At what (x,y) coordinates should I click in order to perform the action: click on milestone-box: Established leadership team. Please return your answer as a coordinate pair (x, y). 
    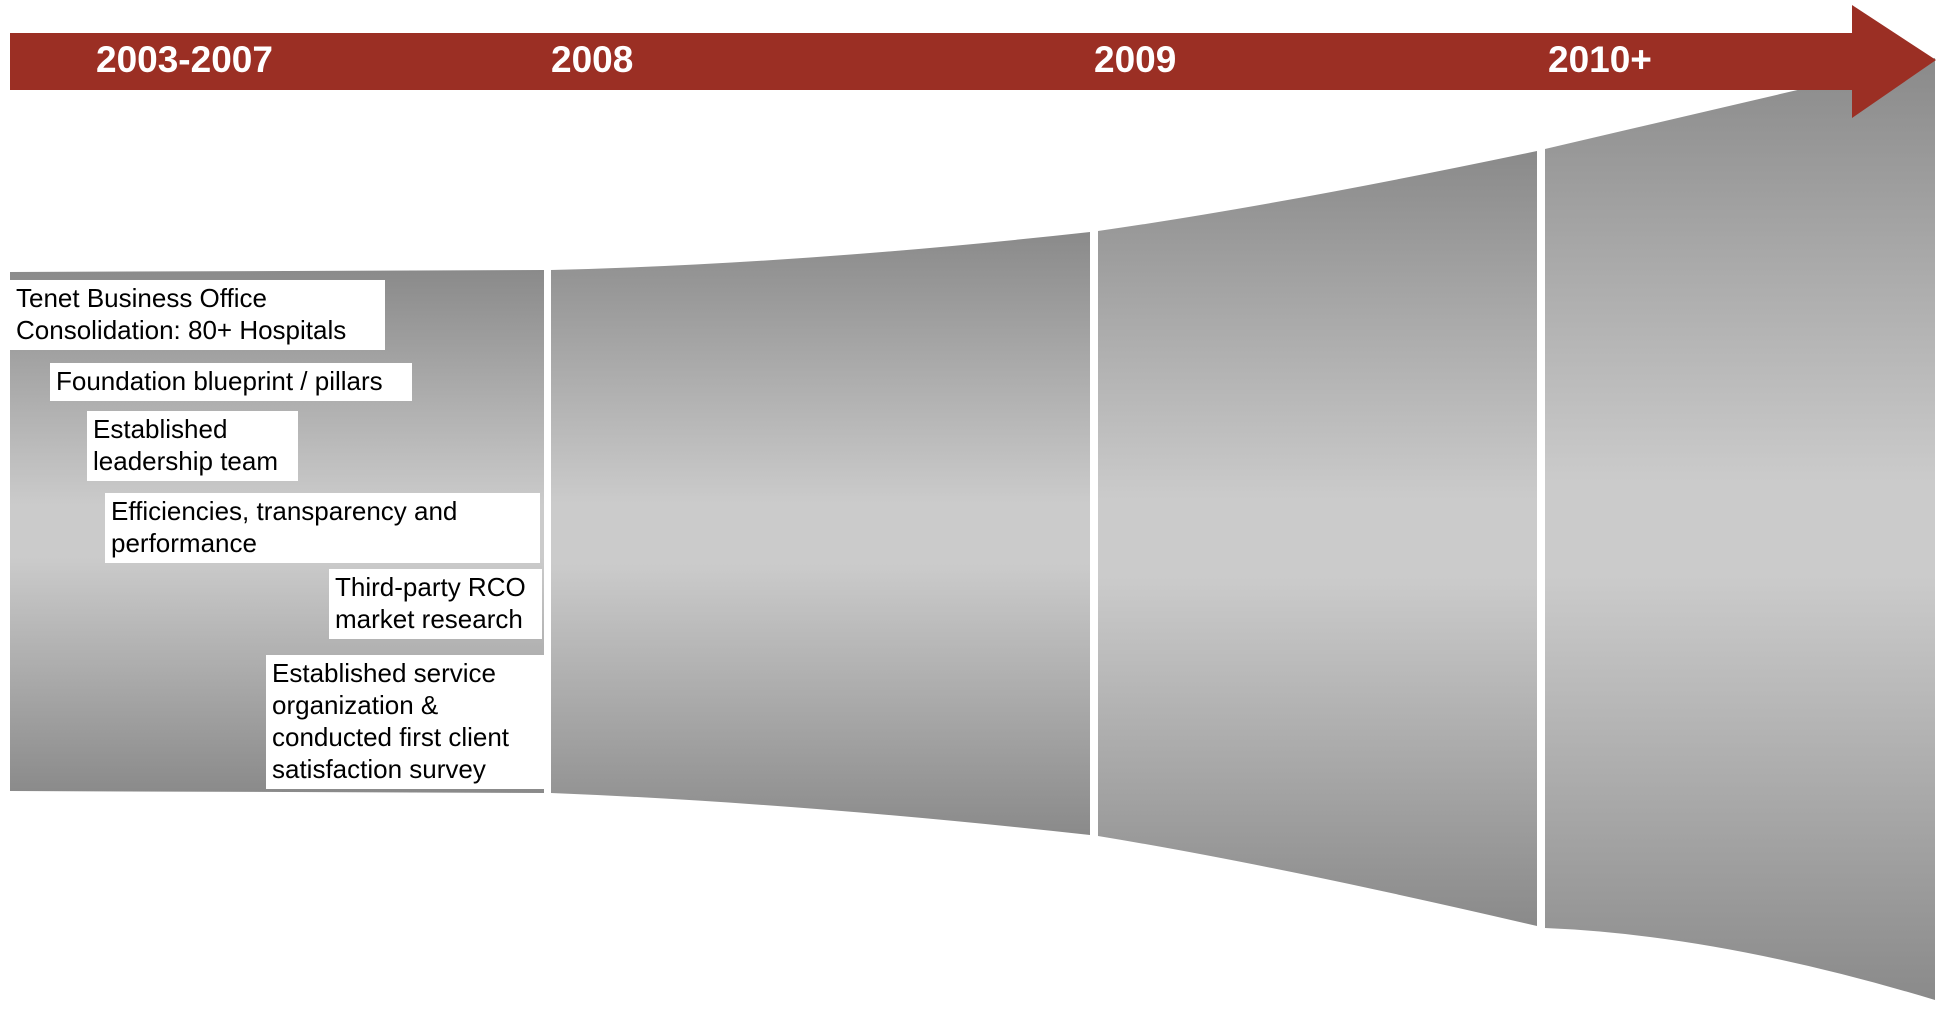
    Looking at the image, I should click on (192, 446).